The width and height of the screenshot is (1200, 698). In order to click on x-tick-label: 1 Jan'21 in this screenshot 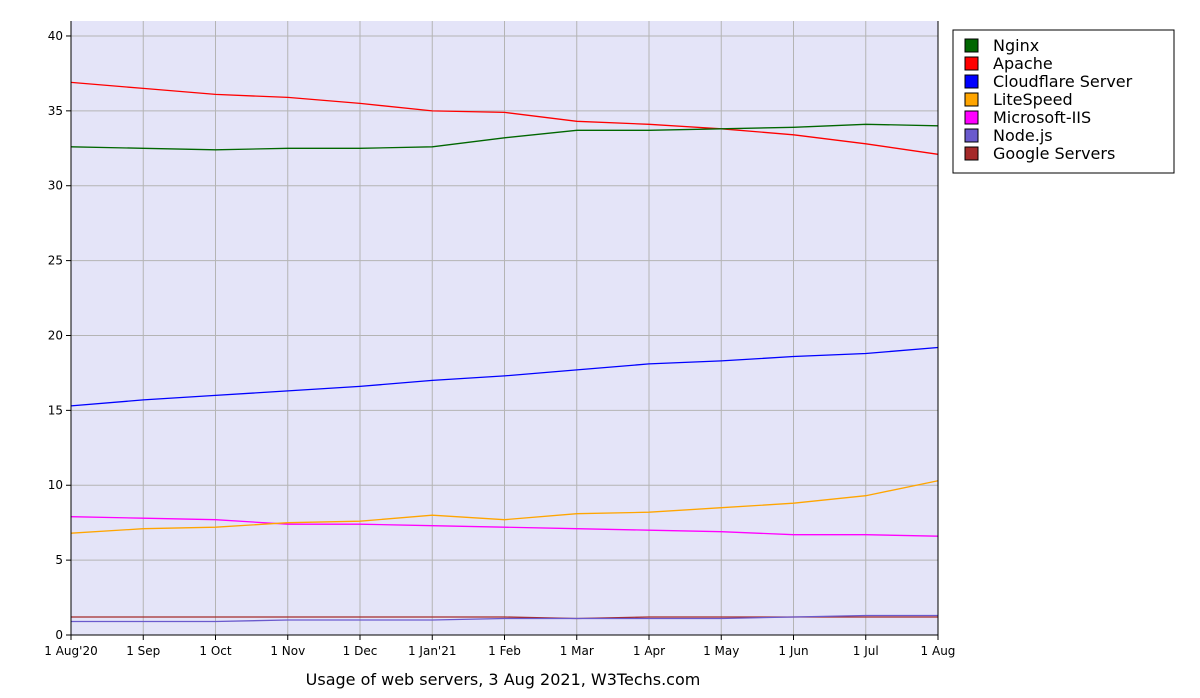, I will do `click(432, 651)`.